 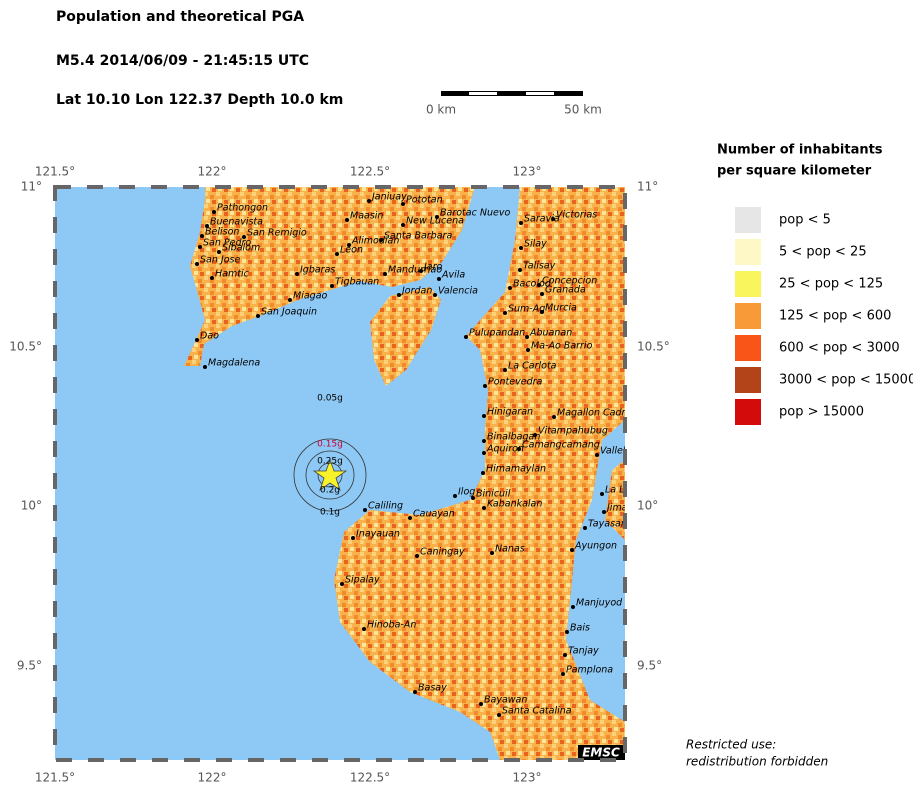 What do you see at coordinates (515, 382) in the screenshot?
I see `city-label: Pontevedra` at bounding box center [515, 382].